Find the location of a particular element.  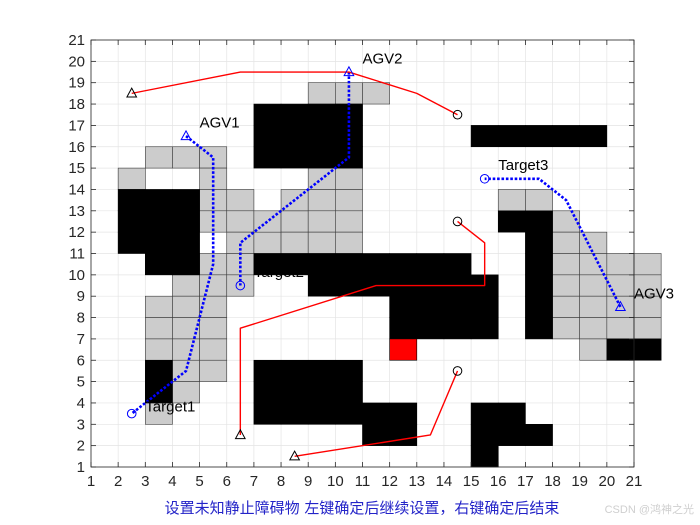

path-agv2 is located at coordinates (295, 179).